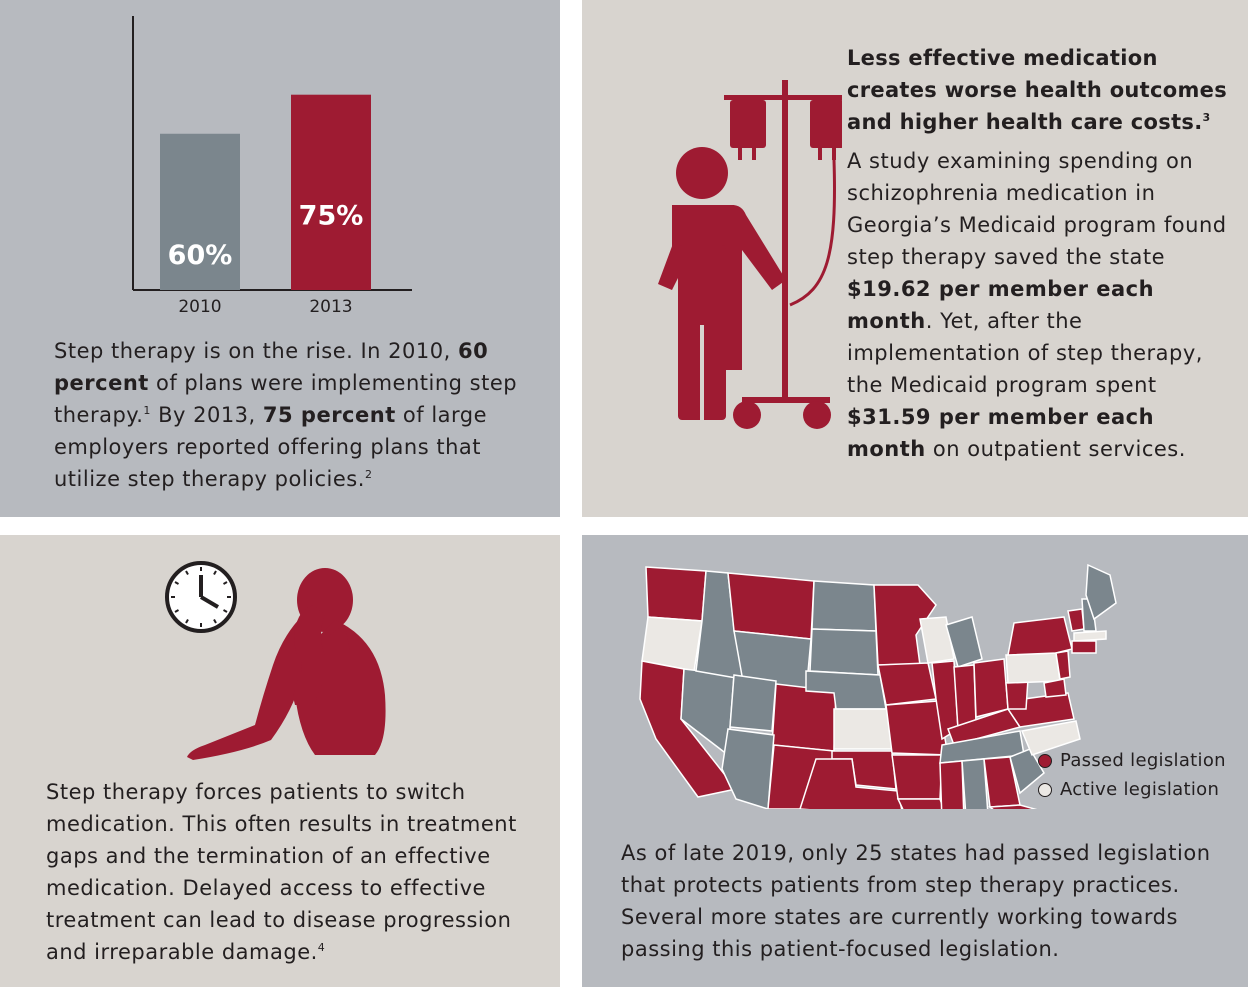 This screenshot has width=1248, height=987. I want to click on p1-bold-2010: 60 percent, so click(271, 367).